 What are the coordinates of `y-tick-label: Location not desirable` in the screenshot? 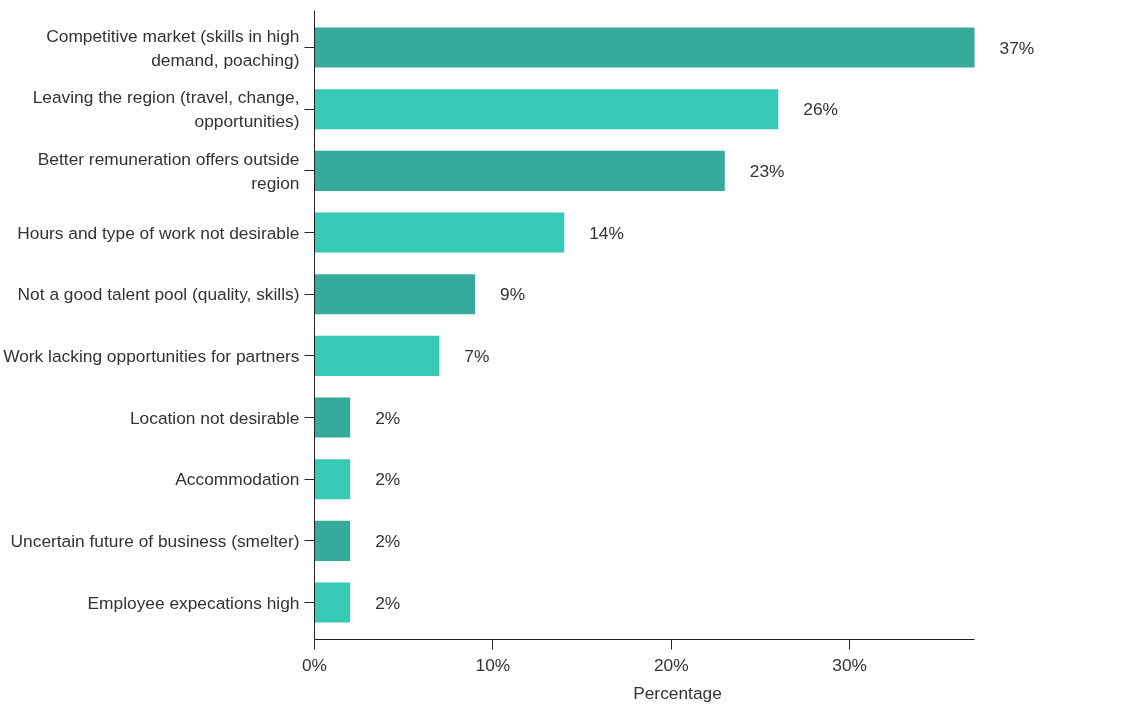 It's located at (214, 417).